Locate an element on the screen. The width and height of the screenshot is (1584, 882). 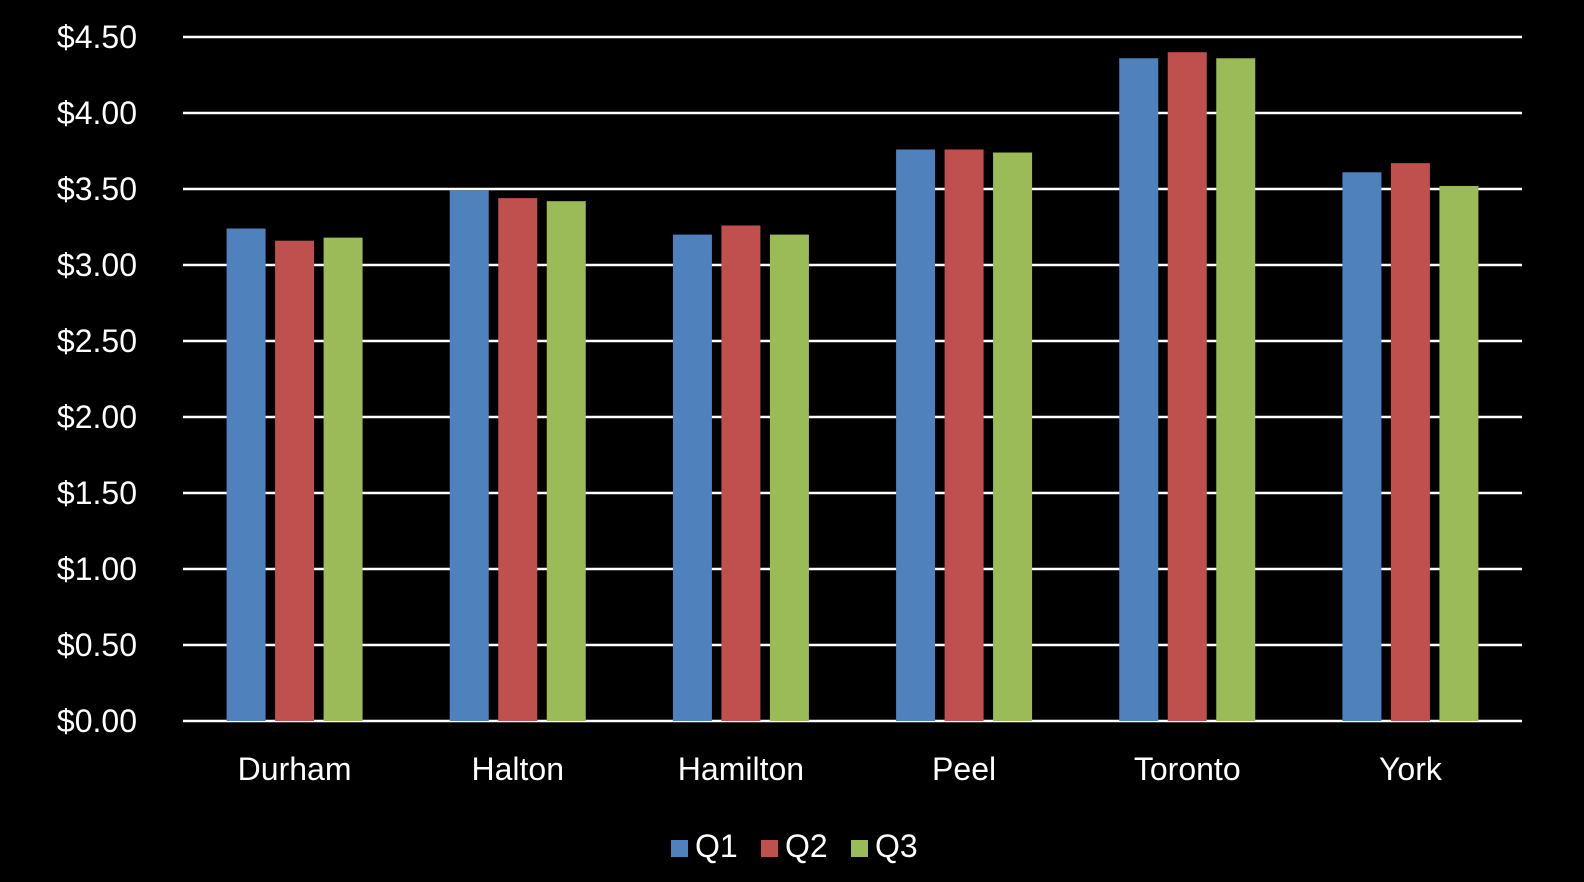
category-label-hamilton: Hamilton is located at coordinates (741, 769).